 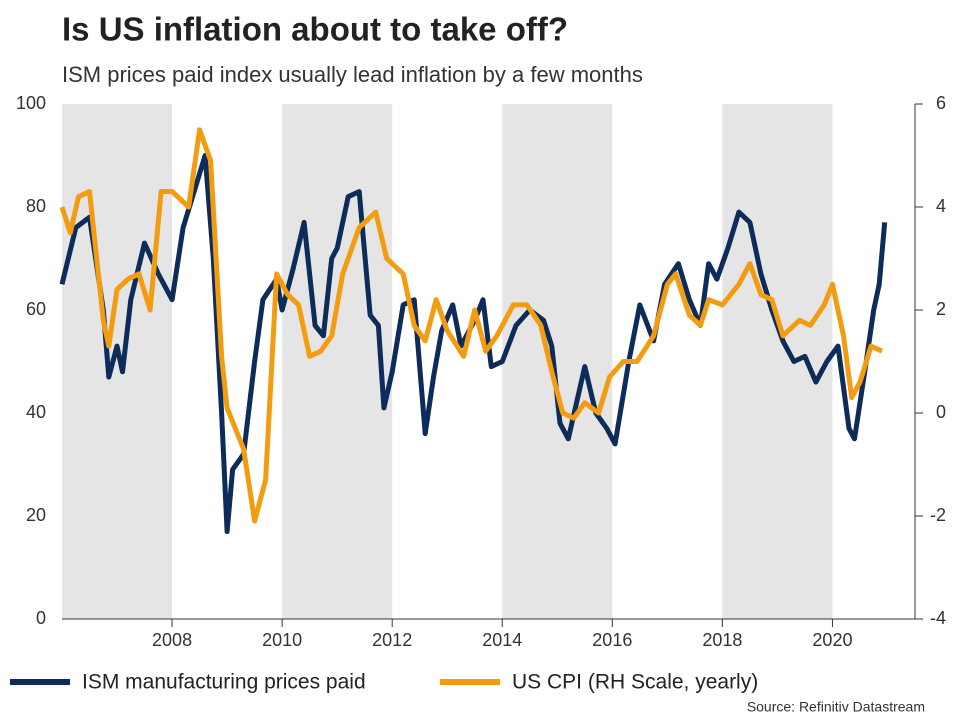 What do you see at coordinates (392, 640) in the screenshot?
I see `x-tick-label: 2012` at bounding box center [392, 640].